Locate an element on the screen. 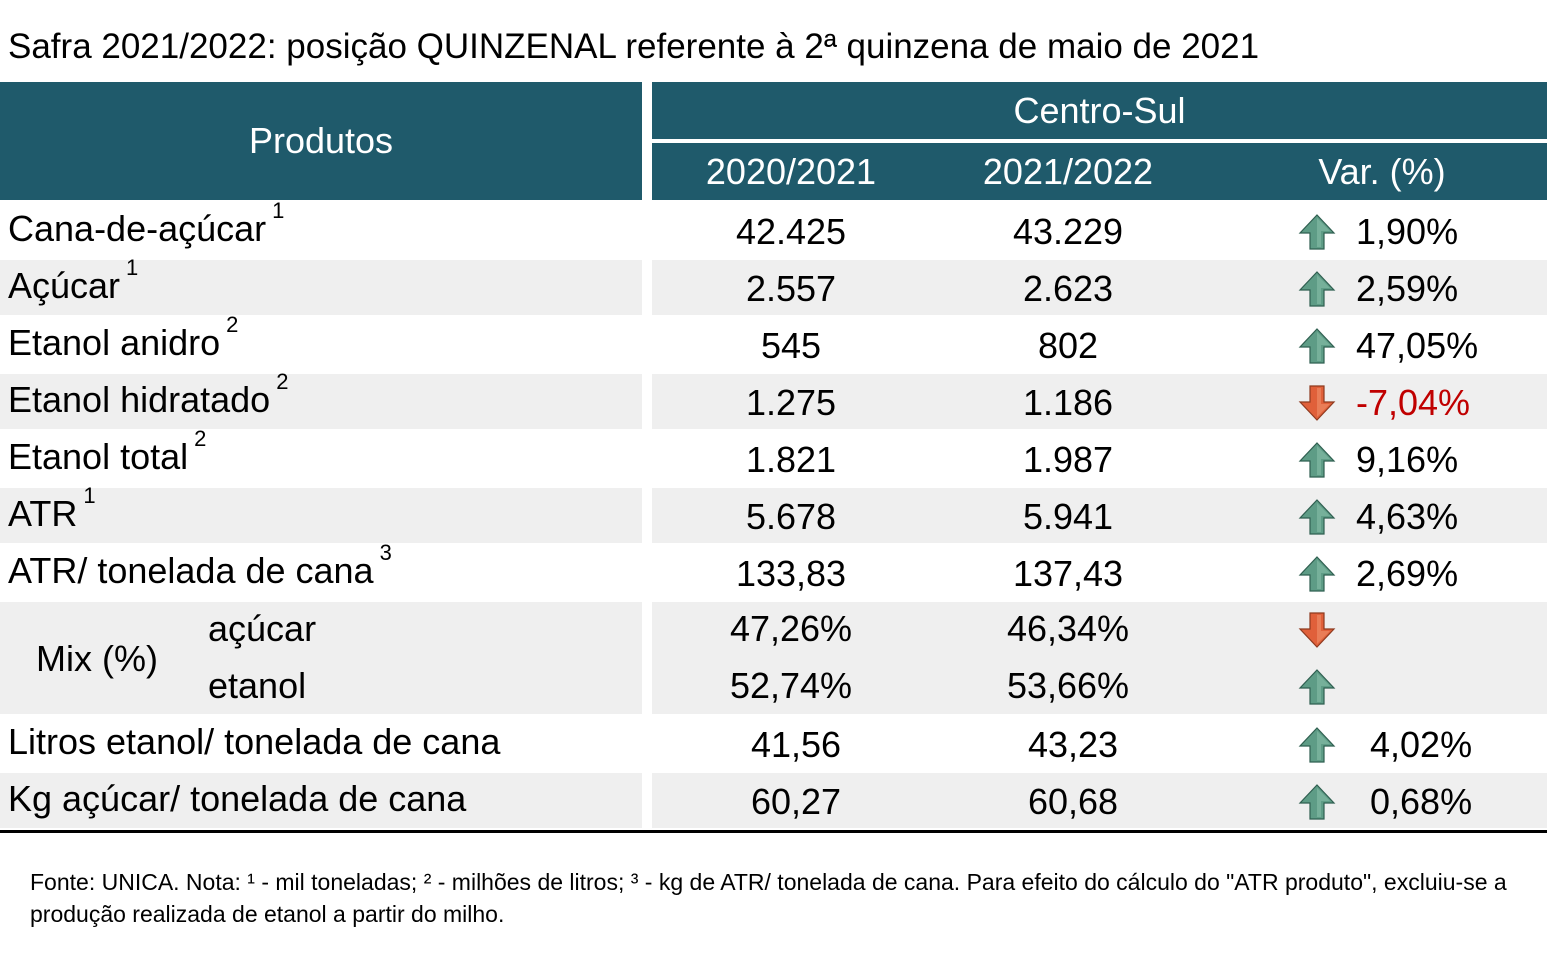 This screenshot has height=957, width=1547. row-label: Etanol total 2 is located at coordinates (107, 455).